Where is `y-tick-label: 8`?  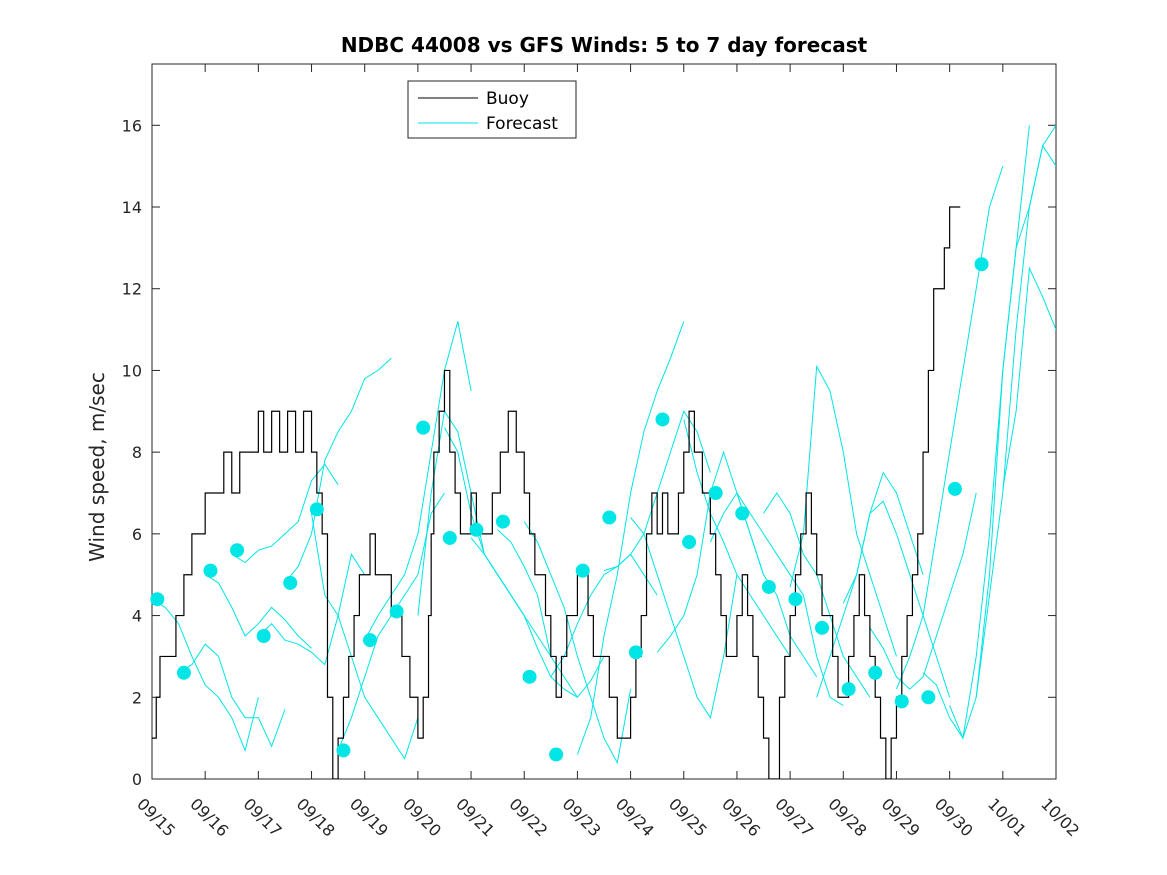 y-tick-label: 8 is located at coordinates (137, 452).